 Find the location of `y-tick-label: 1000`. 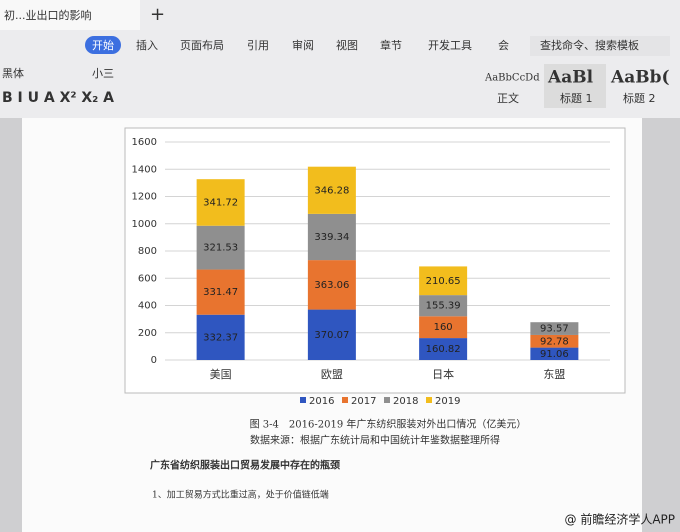

y-tick-label: 1000 is located at coordinates (144, 224).